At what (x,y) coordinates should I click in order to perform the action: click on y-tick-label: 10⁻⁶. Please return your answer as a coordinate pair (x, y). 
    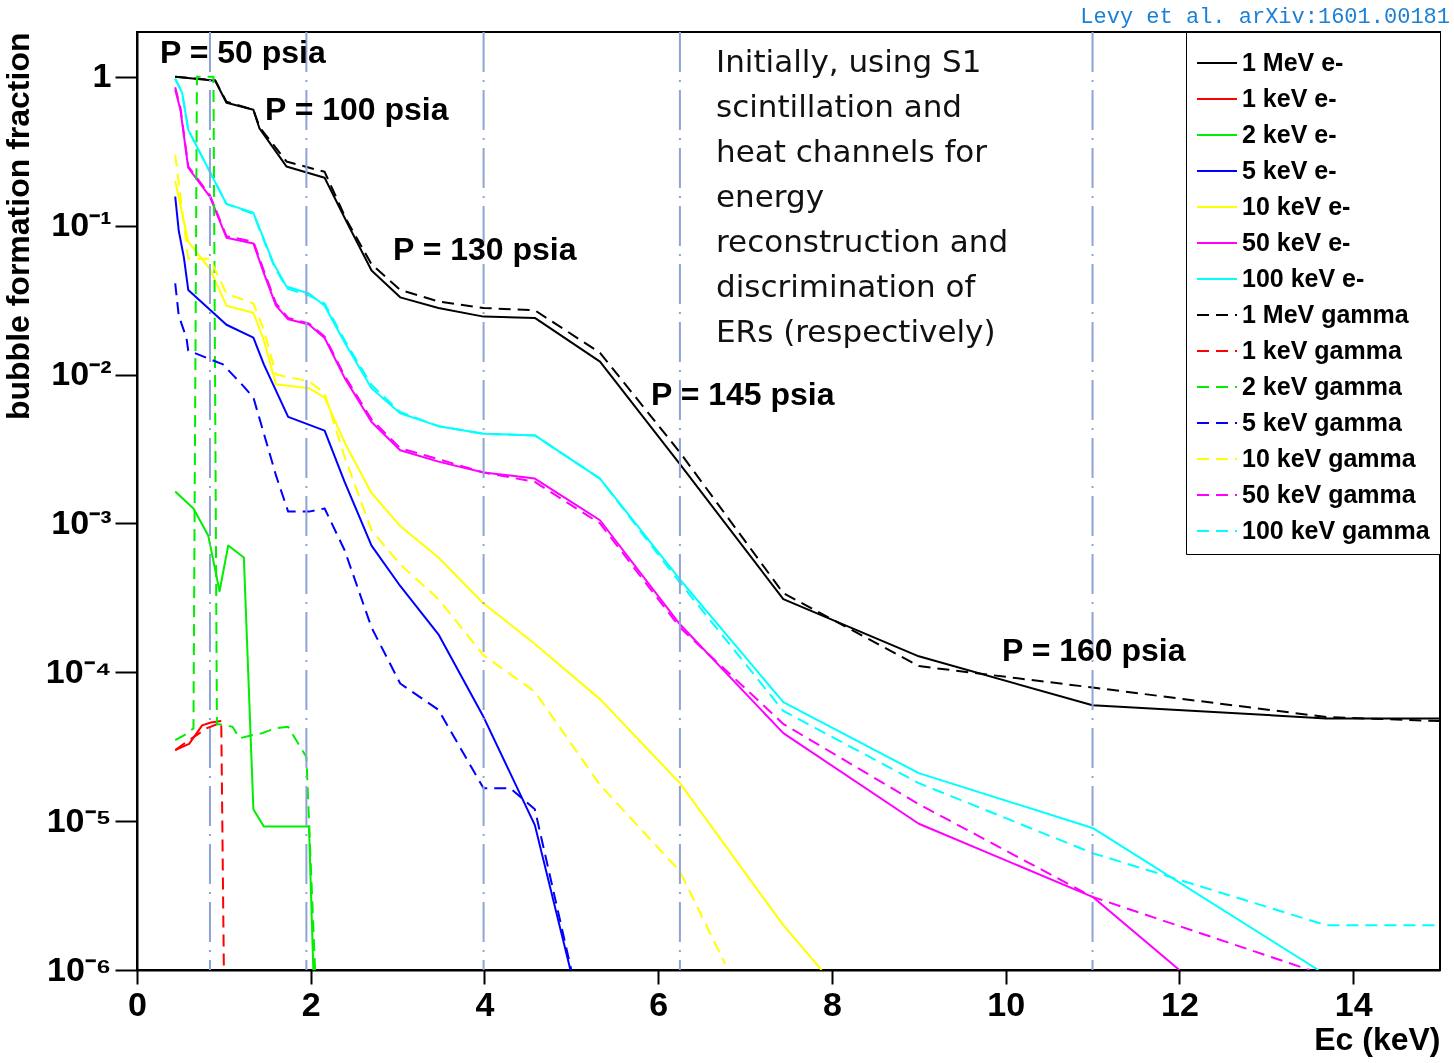
    Looking at the image, I should click on (79, 968).